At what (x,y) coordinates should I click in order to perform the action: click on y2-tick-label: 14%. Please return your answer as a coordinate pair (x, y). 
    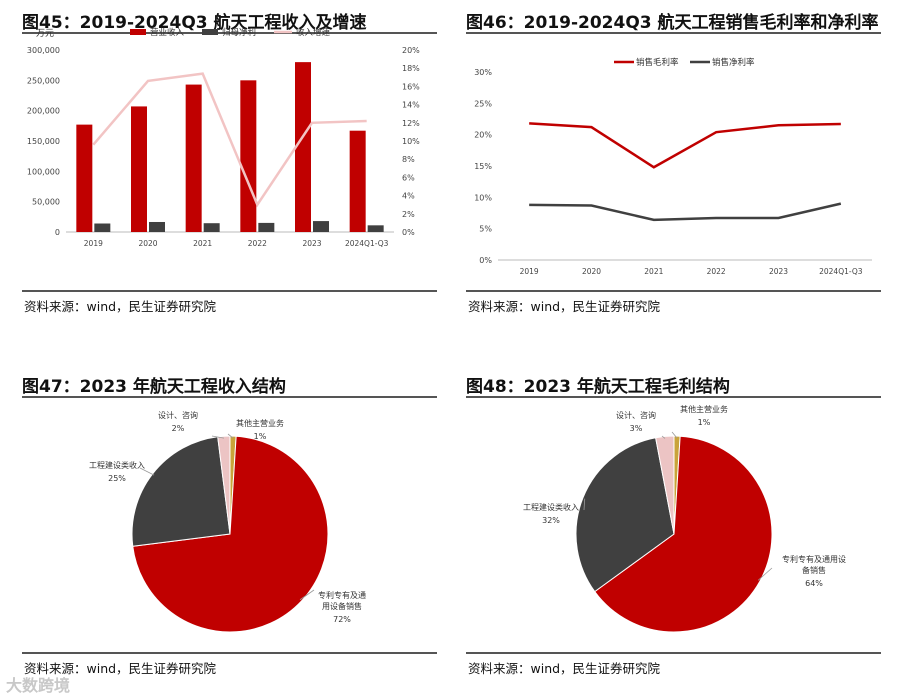
    Looking at the image, I should click on (411, 105).